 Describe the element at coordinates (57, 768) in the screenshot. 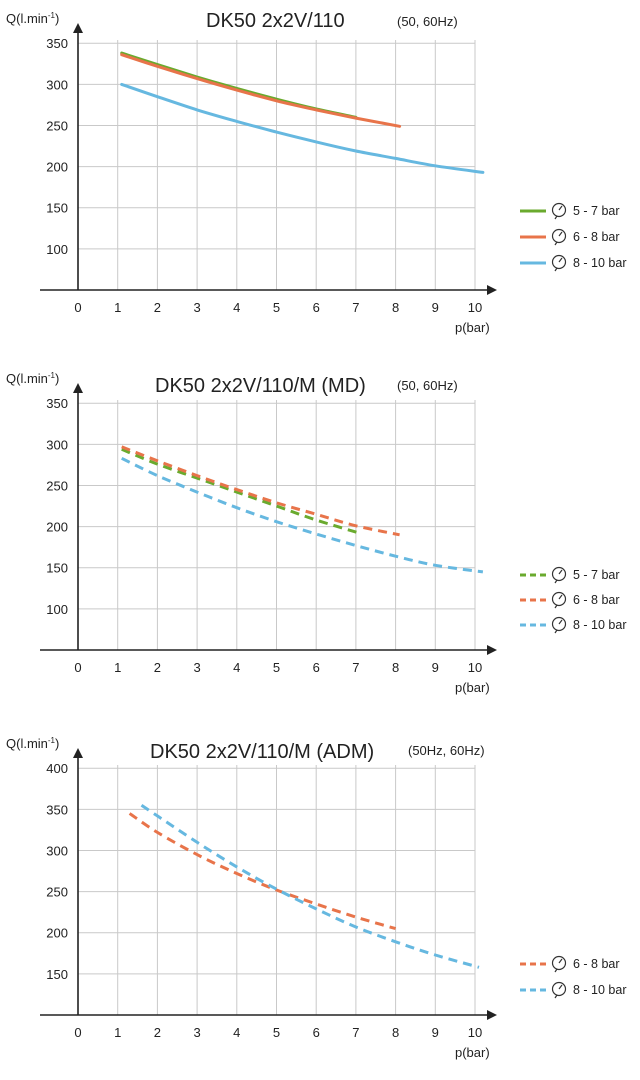

I see `y-tick-label: 400` at that location.